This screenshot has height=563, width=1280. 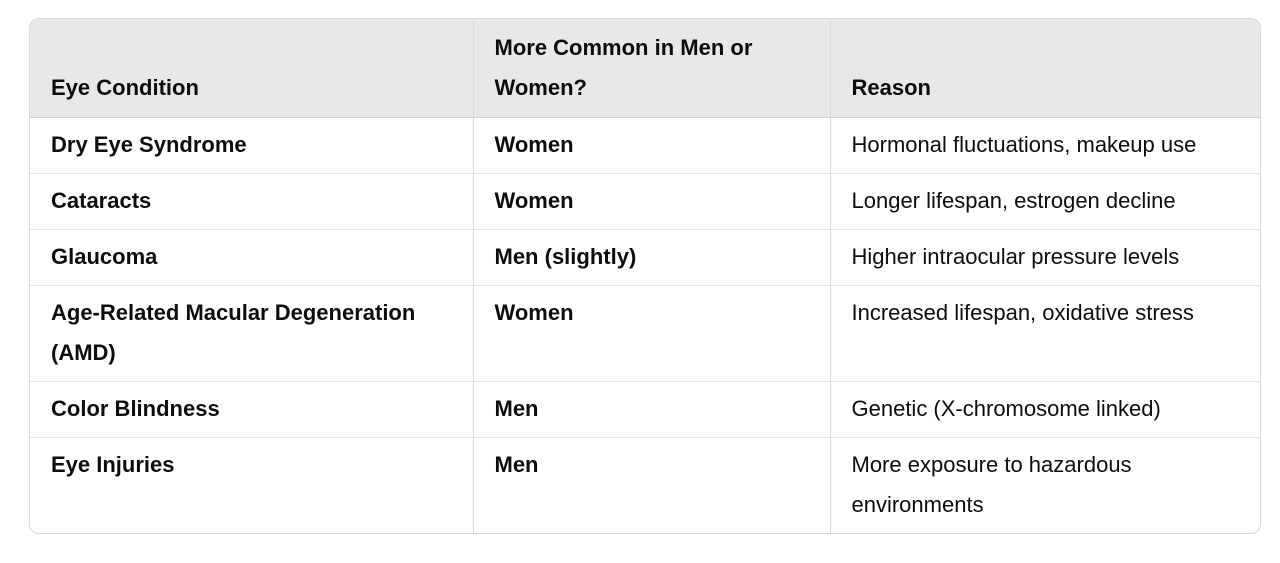 What do you see at coordinates (991, 484) in the screenshot?
I see `cell-reason: More exposure to hazardous environments` at bounding box center [991, 484].